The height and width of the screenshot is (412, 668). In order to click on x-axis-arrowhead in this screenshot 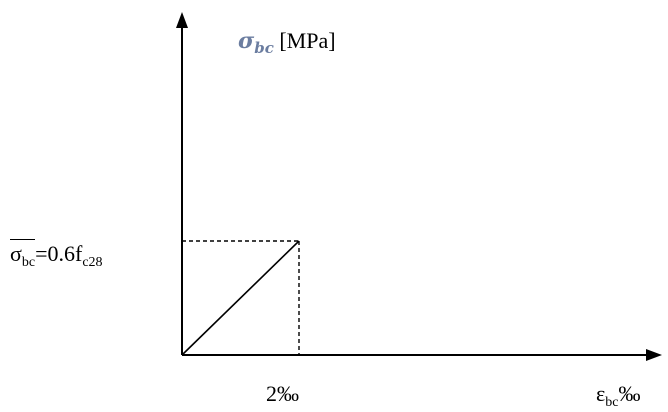, I will do `click(654, 355)`.